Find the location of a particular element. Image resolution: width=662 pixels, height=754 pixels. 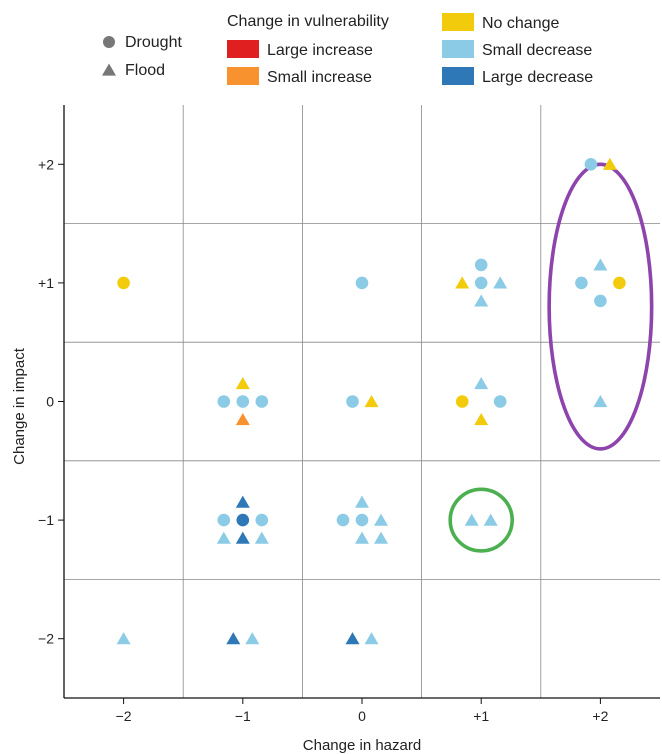

y-tick-label: −2 is located at coordinates (46, 639).